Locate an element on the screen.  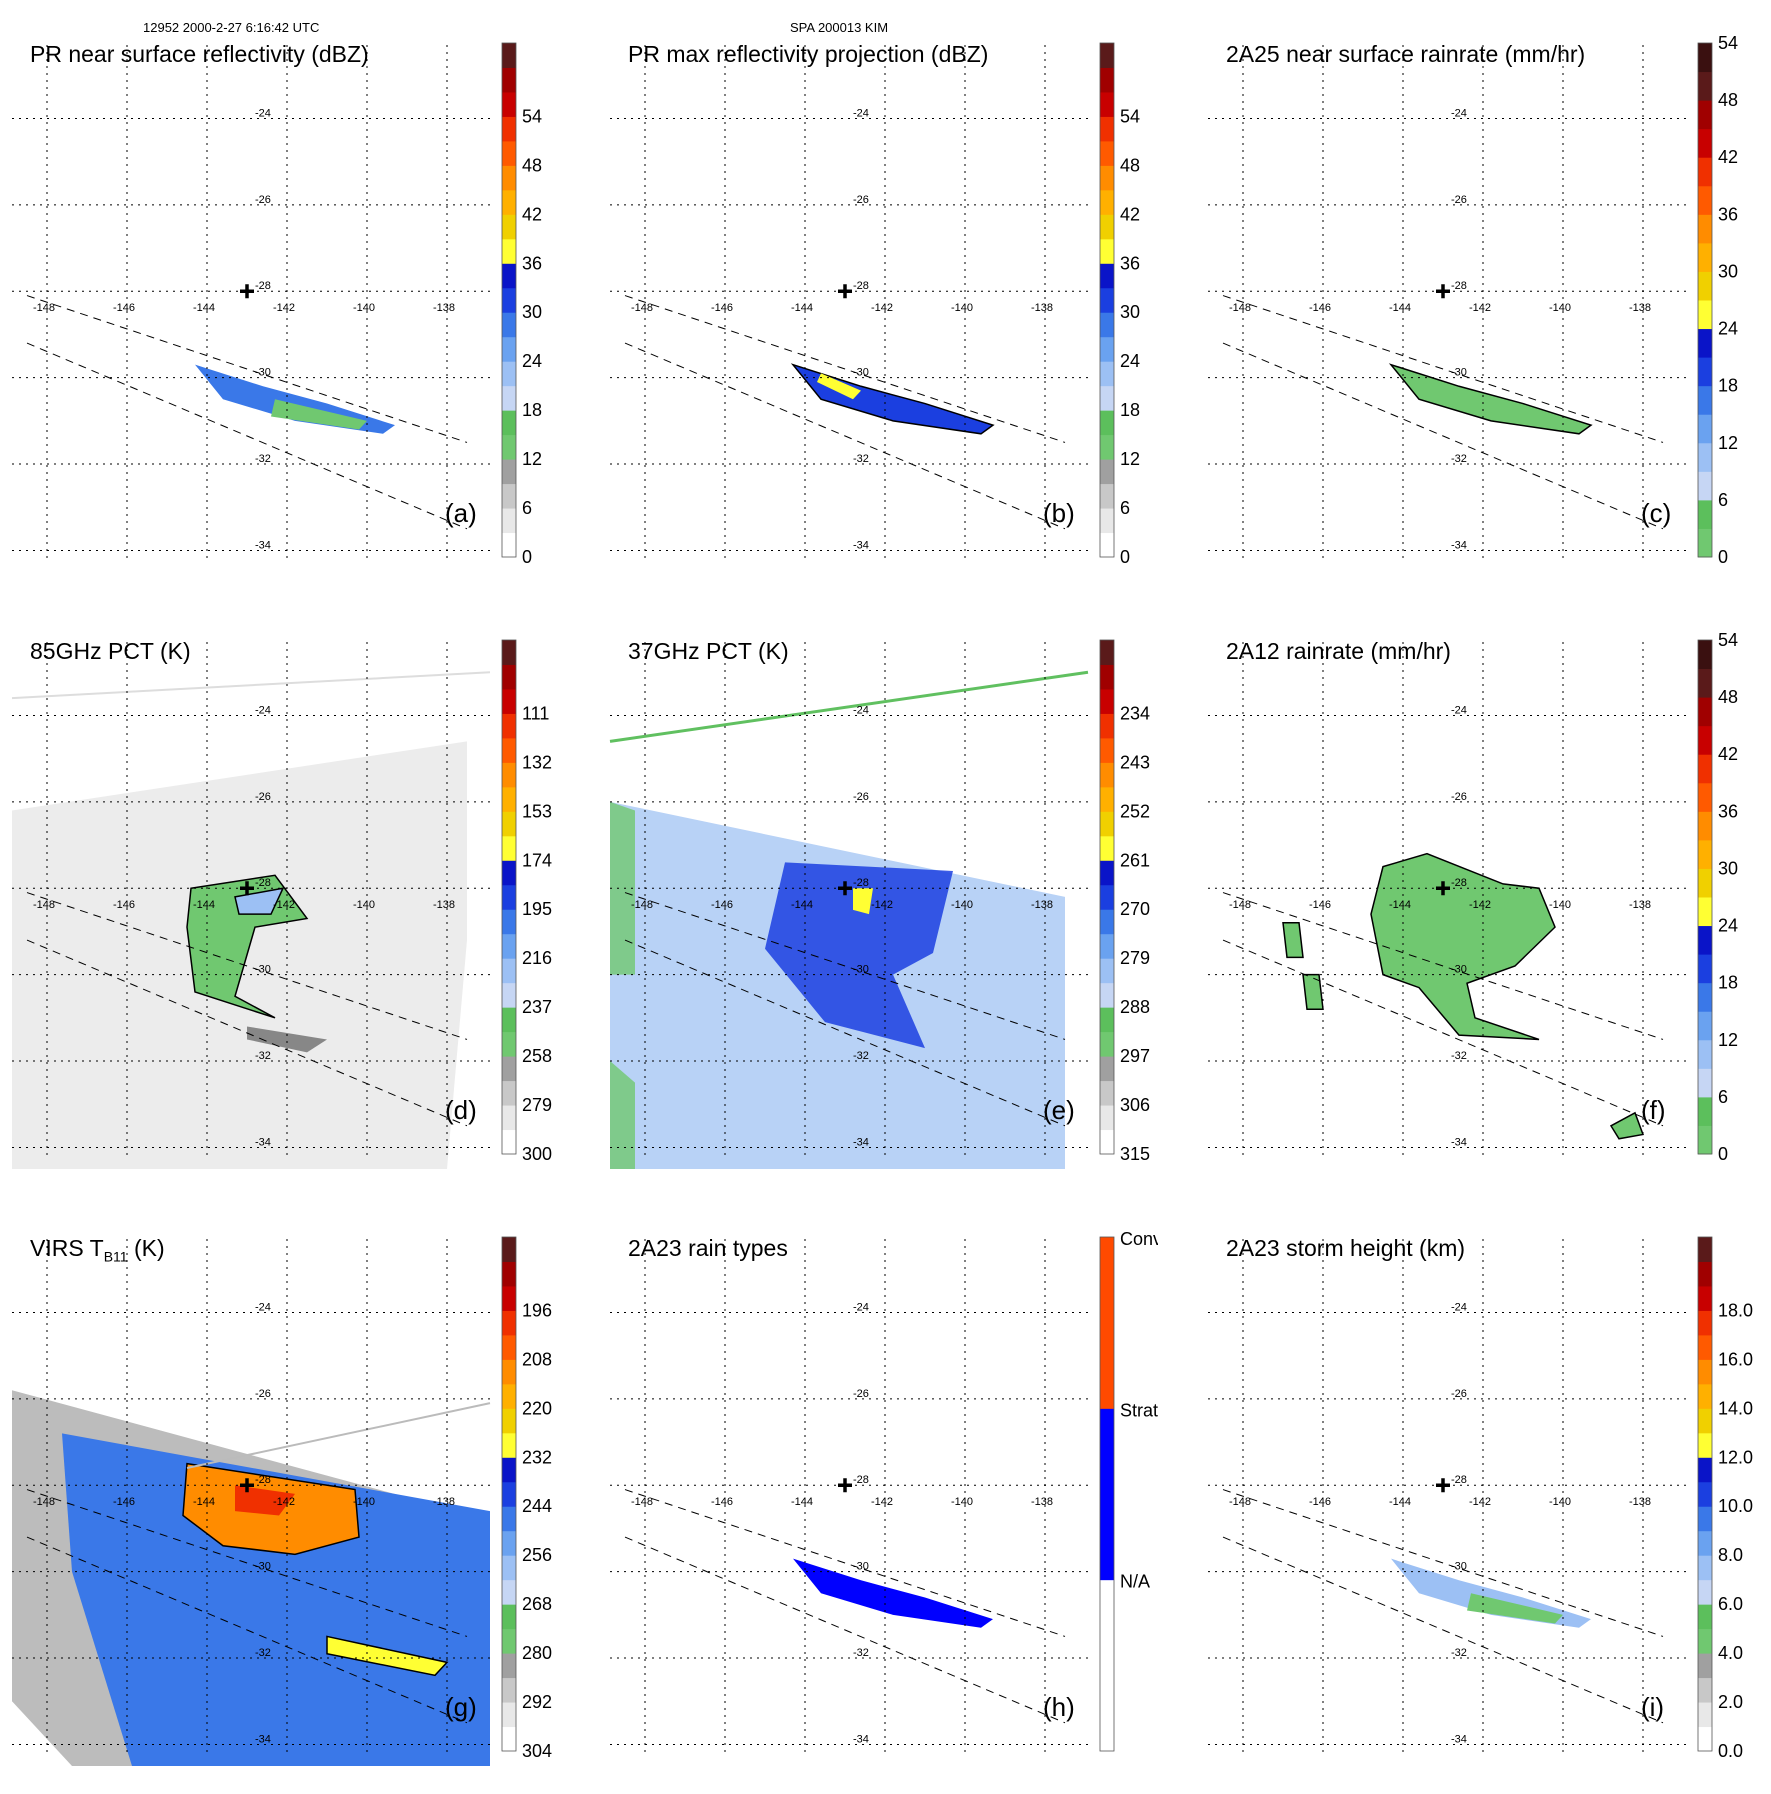
colorbar-tick: N/A is located at coordinates (1135, 1582).